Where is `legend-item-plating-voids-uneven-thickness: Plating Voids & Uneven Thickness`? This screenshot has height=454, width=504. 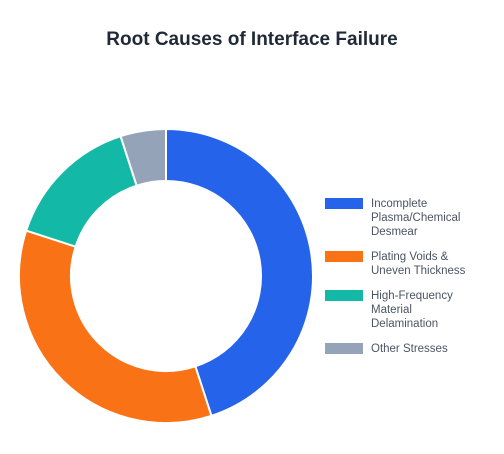
legend-item-plating-voids-uneven-thickness: Plating Voids & Uneven Thickness is located at coordinates (395, 264).